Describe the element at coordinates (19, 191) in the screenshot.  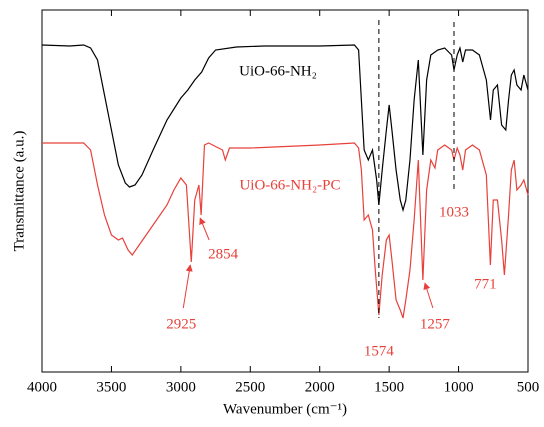
I see `y-axis-label: Transmittance (a.u.)` at that location.